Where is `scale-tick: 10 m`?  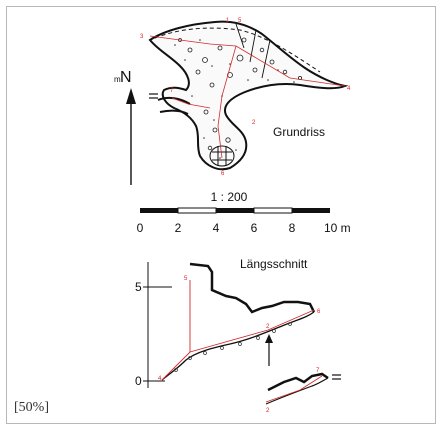
scale-tick: 10 m is located at coordinates (337, 228).